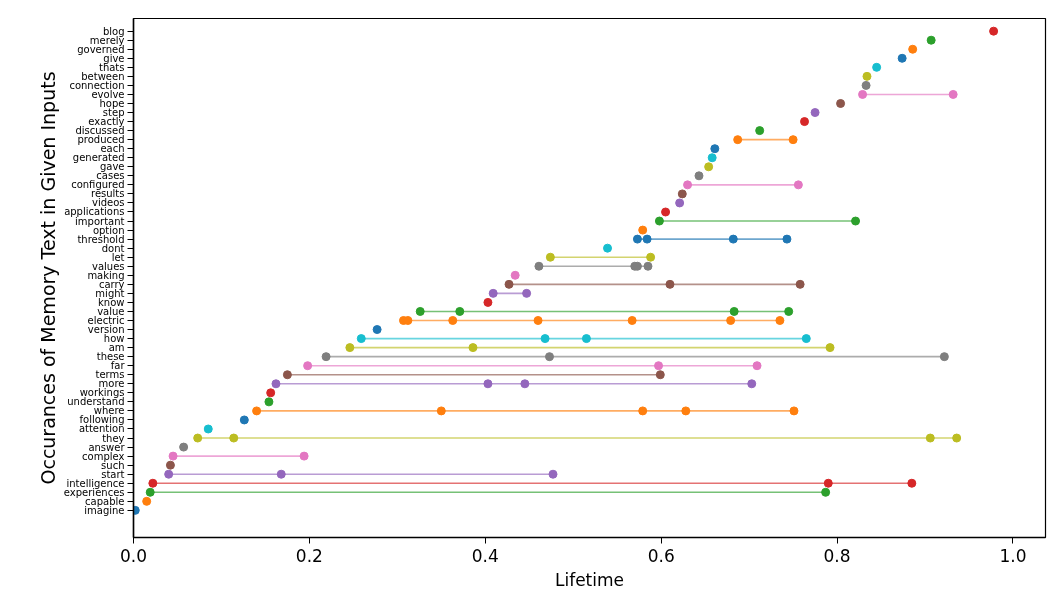 Image resolution: width=1048 pixels, height=598 pixels. I want to click on y-tick-label: attention, so click(101, 429).